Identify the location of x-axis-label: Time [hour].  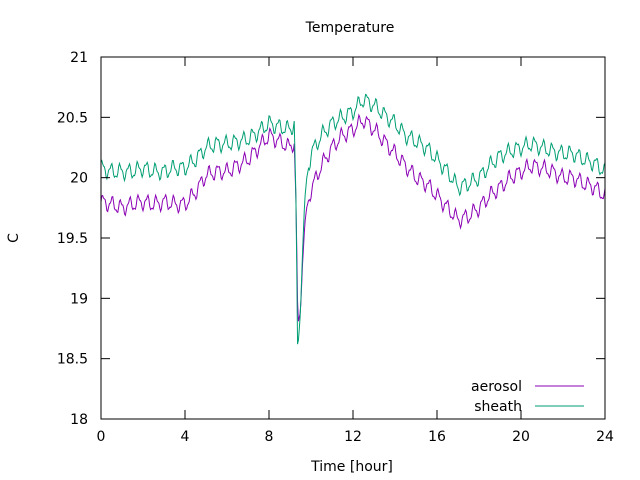
(351, 467).